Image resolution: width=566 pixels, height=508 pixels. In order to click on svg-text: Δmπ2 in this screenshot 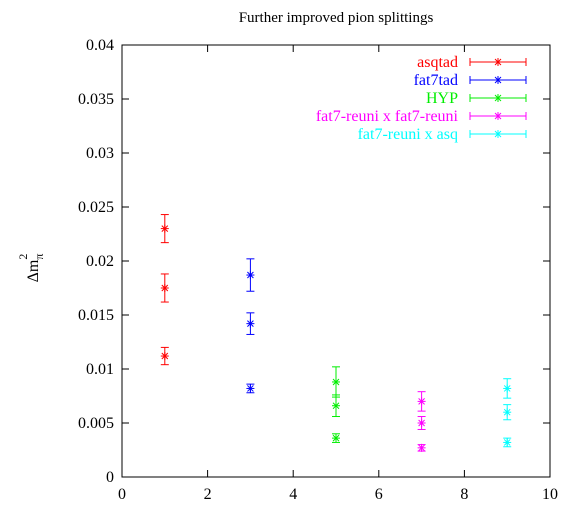, I will do `click(31, 268)`.